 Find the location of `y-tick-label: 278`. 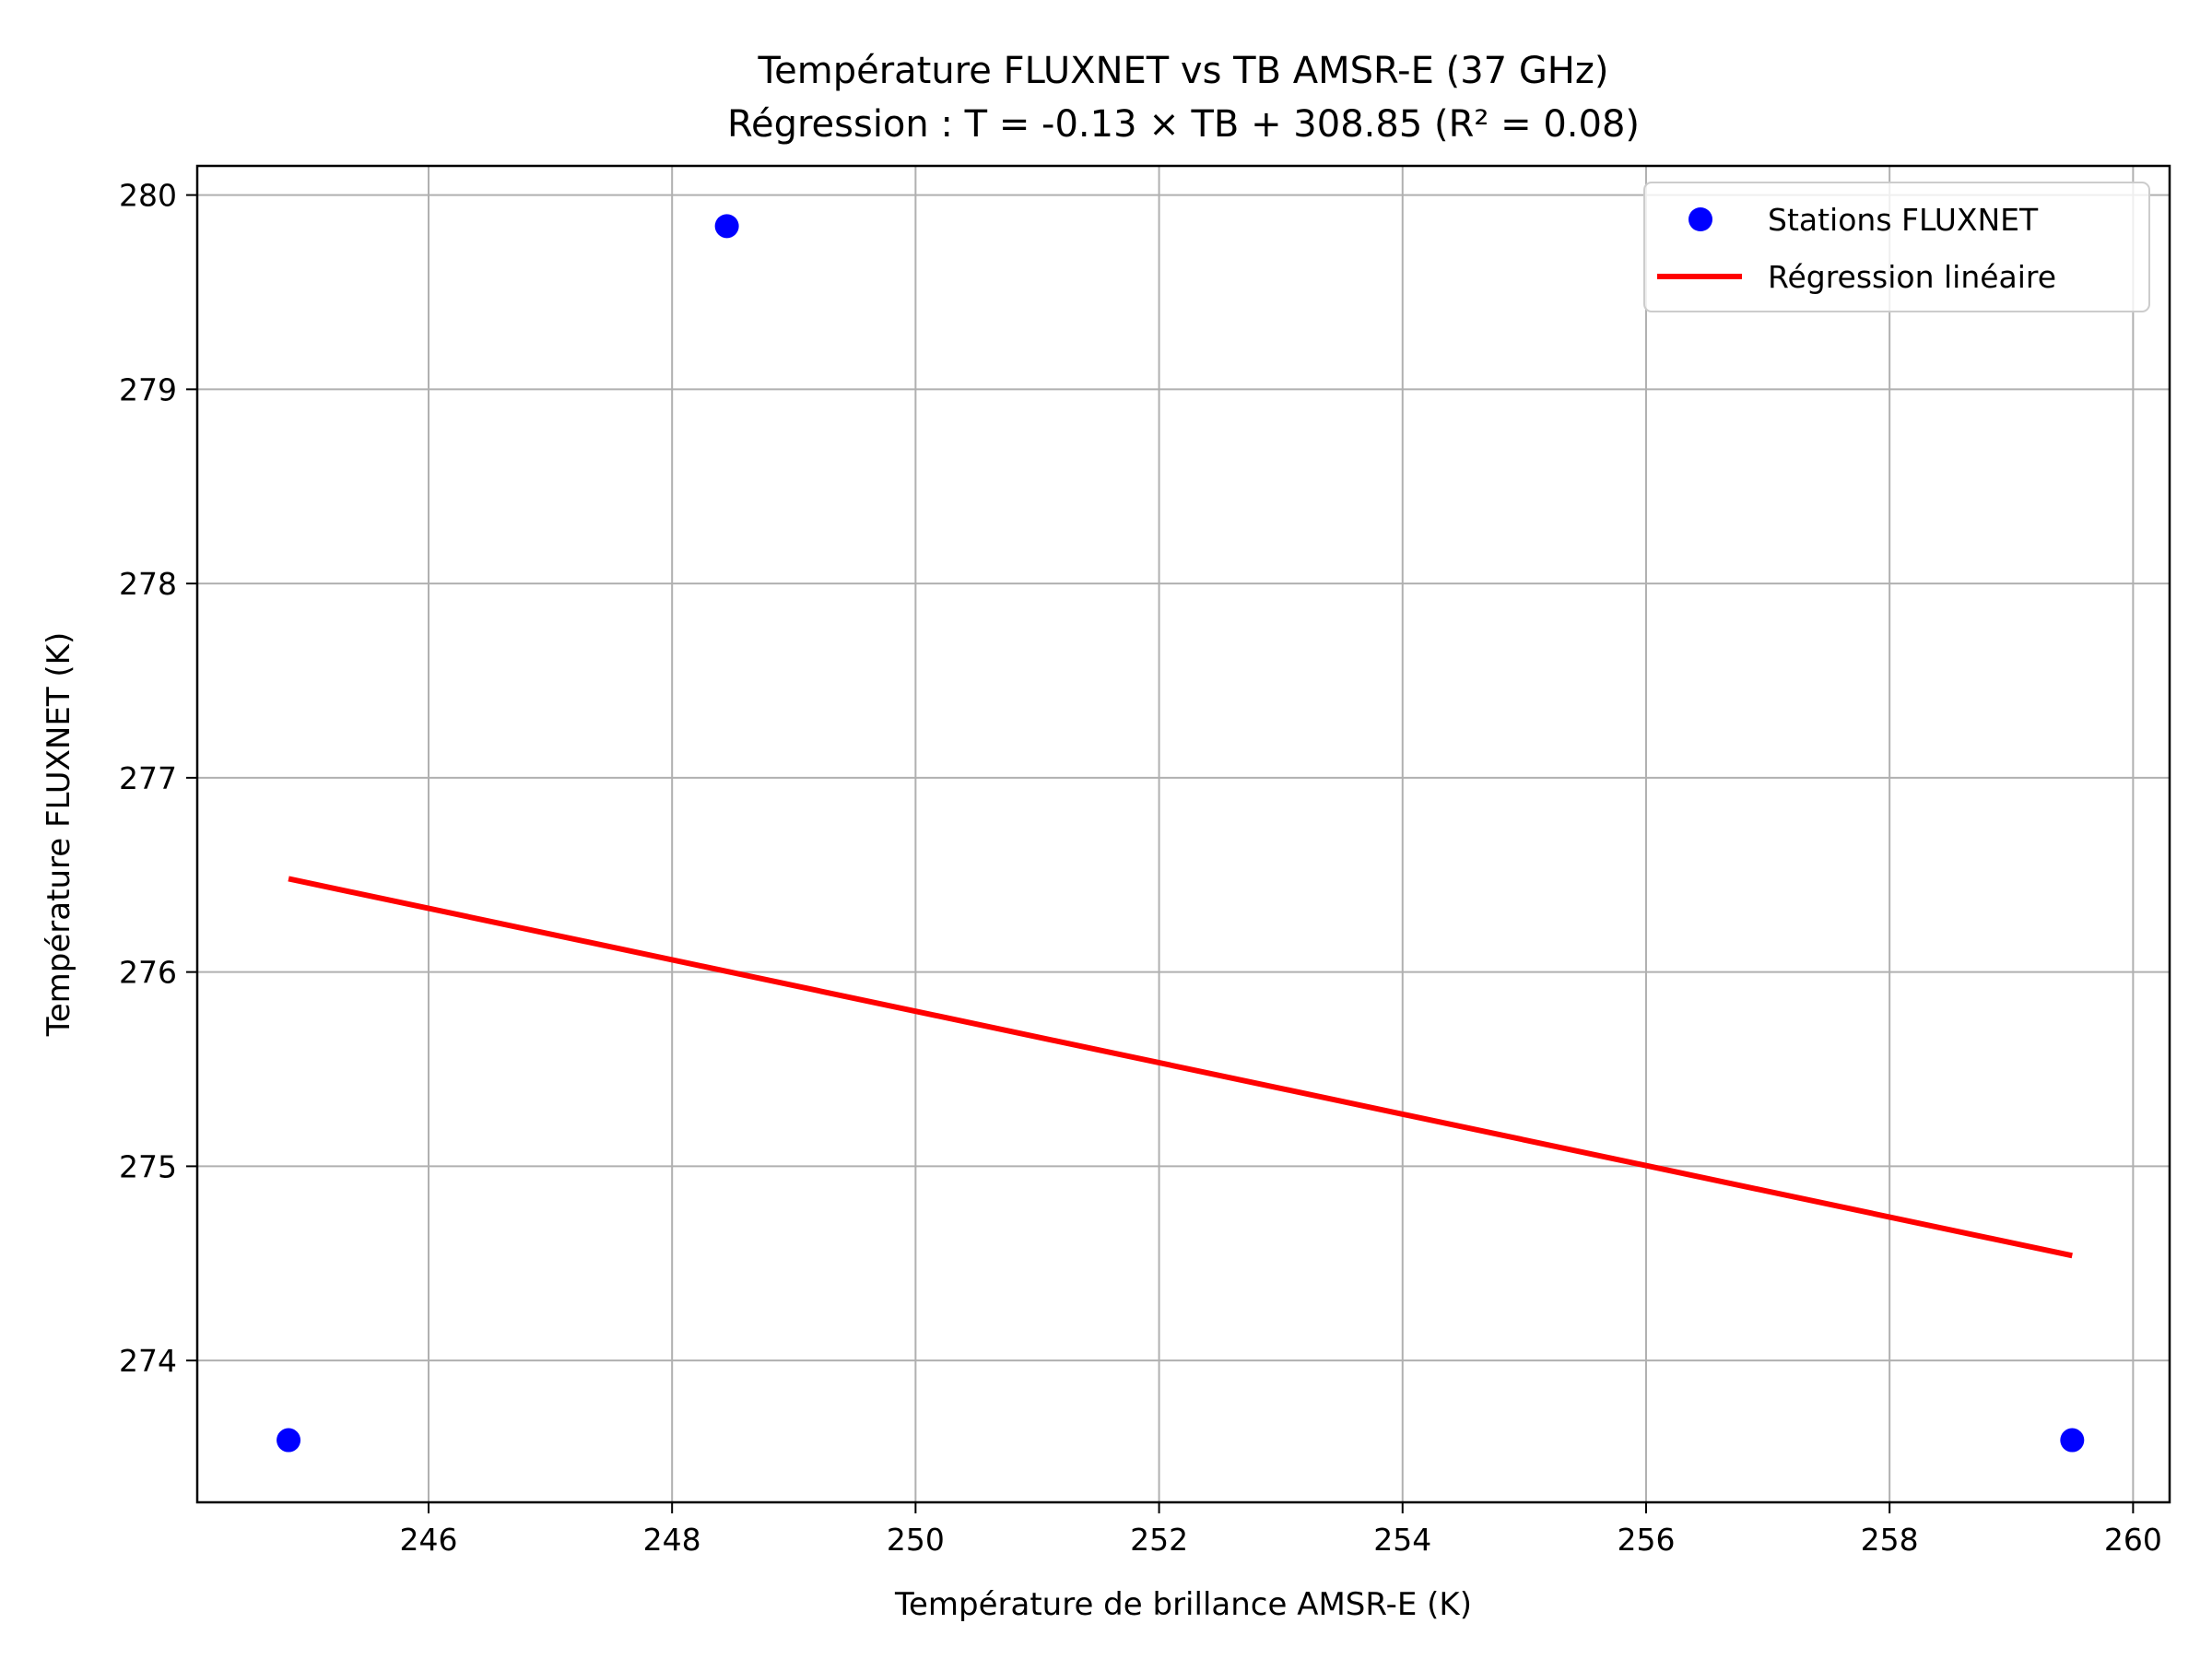

y-tick-label: 278 is located at coordinates (148, 584).